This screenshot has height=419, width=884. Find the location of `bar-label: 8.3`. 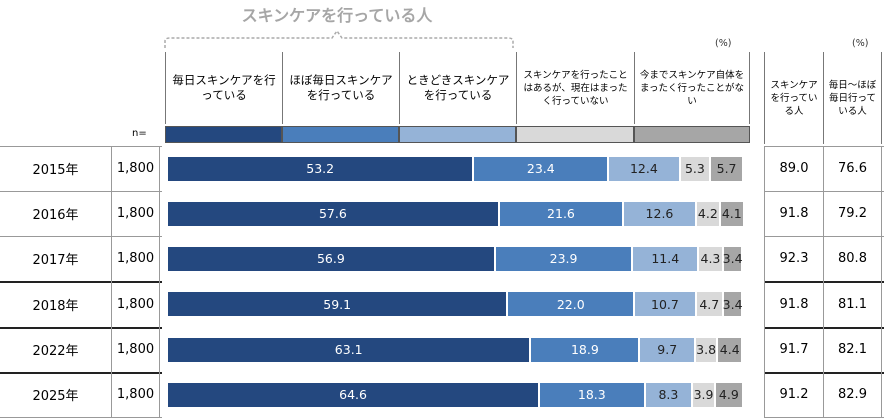

bar-label: 8.3 is located at coordinates (668, 394).